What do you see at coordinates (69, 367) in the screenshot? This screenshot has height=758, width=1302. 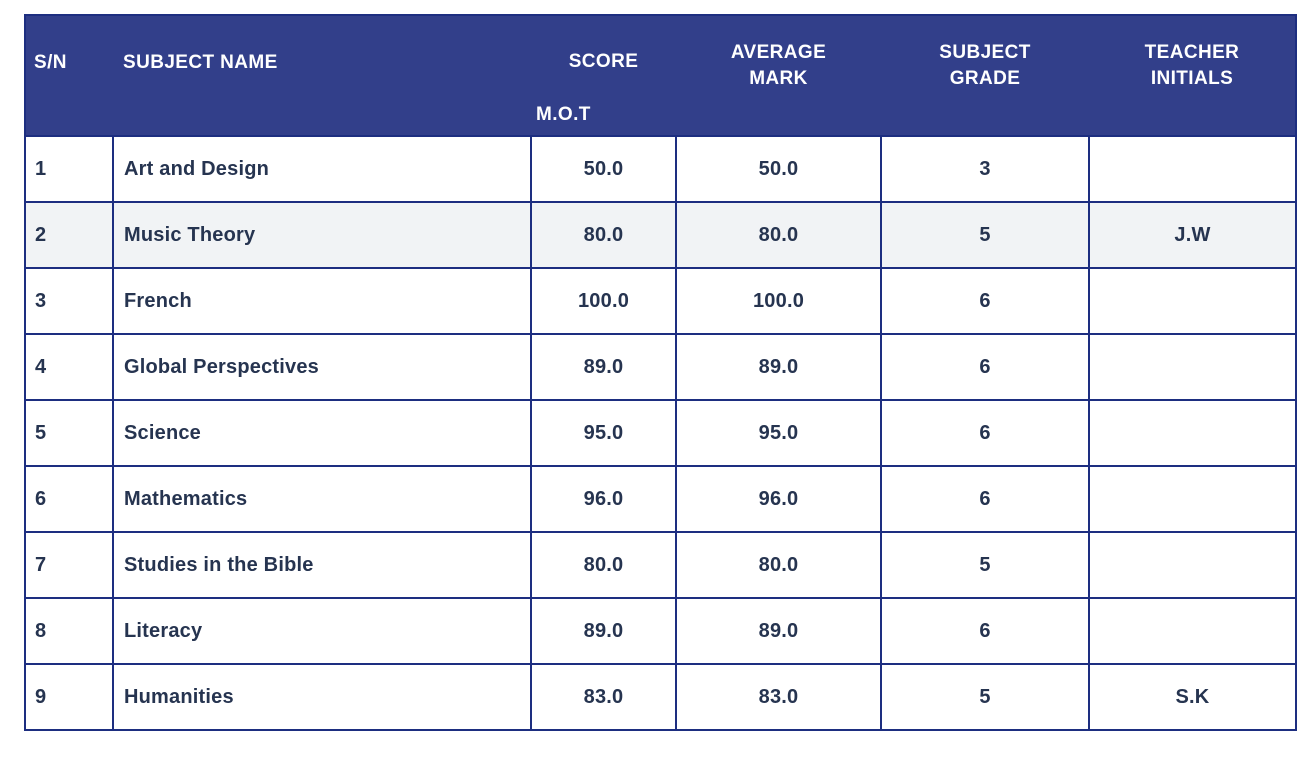 I see `sn-cell: 4` at bounding box center [69, 367].